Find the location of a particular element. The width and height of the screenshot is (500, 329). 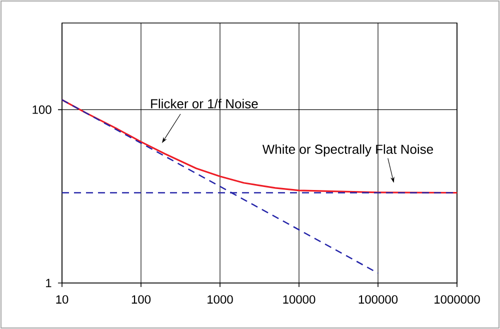

x-tick-label: 10000 is located at coordinates (299, 299).